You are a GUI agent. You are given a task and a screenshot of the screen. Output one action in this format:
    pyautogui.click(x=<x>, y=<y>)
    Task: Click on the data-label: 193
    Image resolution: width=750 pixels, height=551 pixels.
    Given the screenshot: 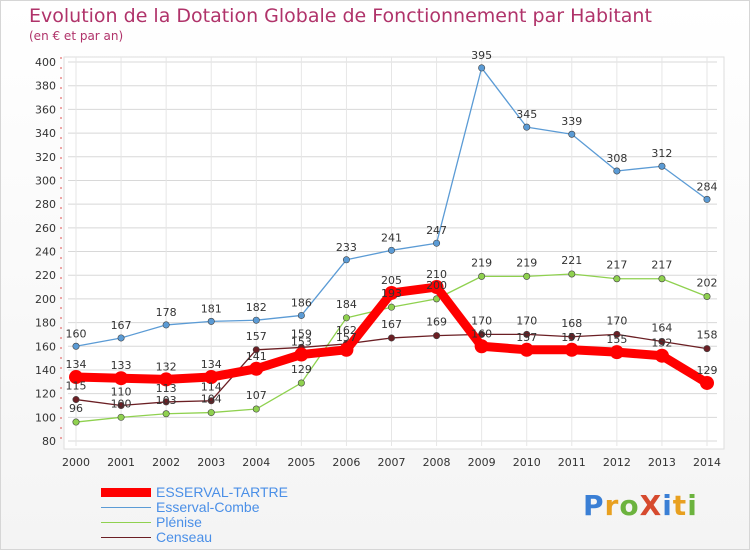 What is the action you would take?
    pyautogui.click(x=391, y=293)
    